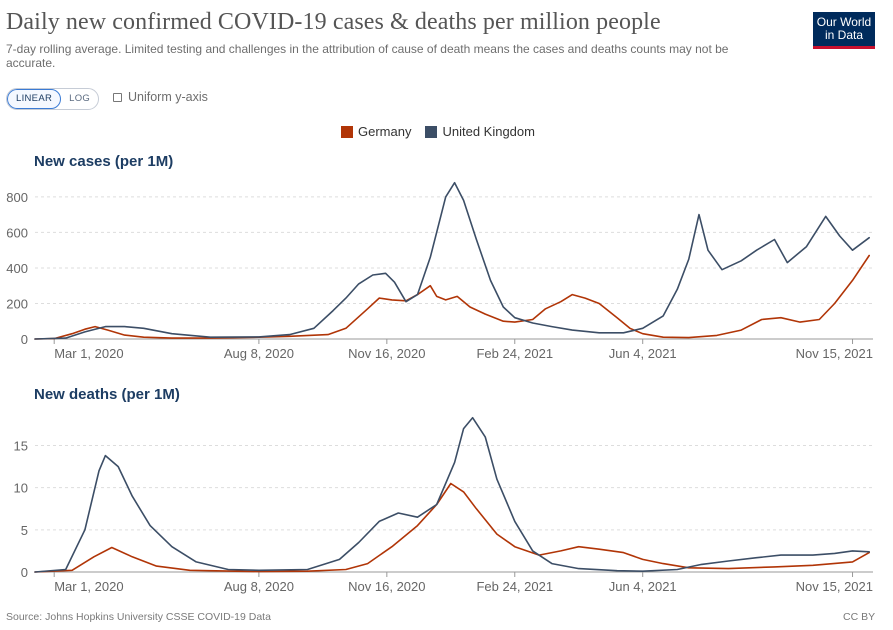 Image resolution: width=893 pixels, height=630 pixels. Describe the element at coordinates (21, 488) in the screenshot. I see `y-tick-label: 10` at that location.